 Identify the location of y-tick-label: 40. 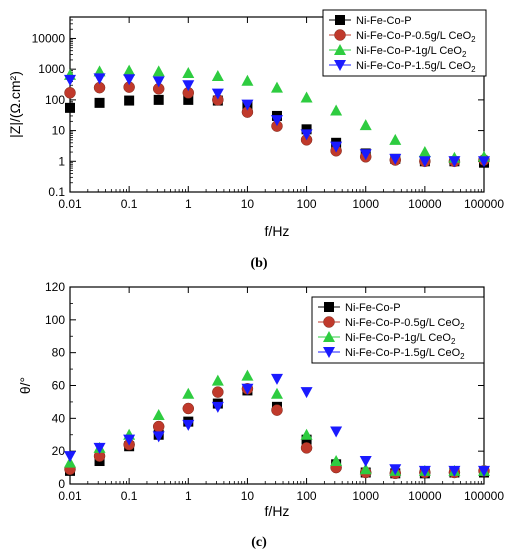
(59, 418).